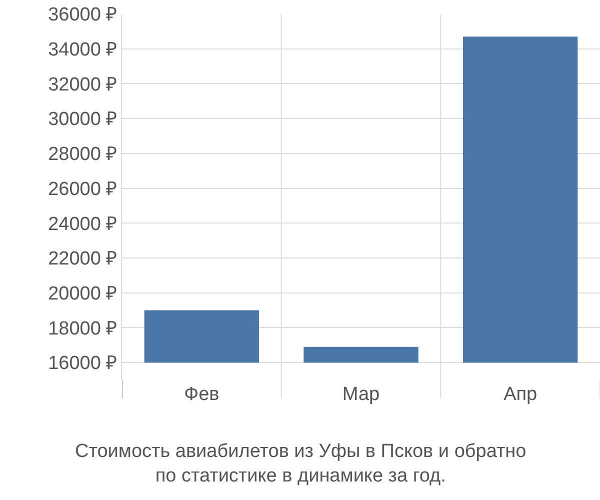  I want to click on y-tick-label: 26000 ₽, so click(83, 189).